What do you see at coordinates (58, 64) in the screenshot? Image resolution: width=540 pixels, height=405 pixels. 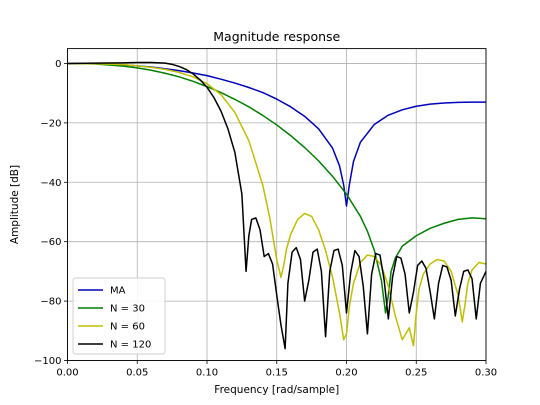 I see `y-tick-label: 0` at bounding box center [58, 64].